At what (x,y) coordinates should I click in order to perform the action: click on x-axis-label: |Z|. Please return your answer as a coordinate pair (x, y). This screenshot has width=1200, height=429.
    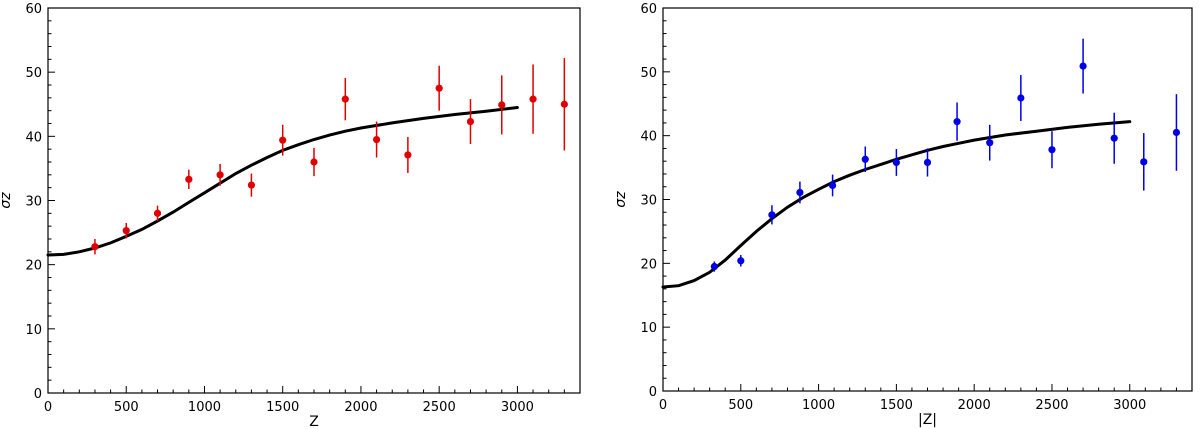
    Looking at the image, I should click on (927, 420).